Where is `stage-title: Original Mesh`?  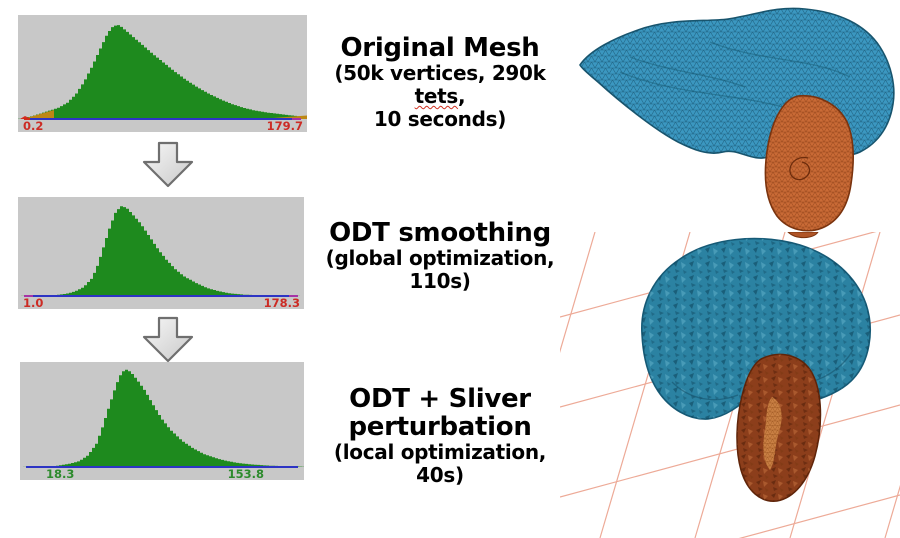 stage-title: Original Mesh is located at coordinates (440, 48).